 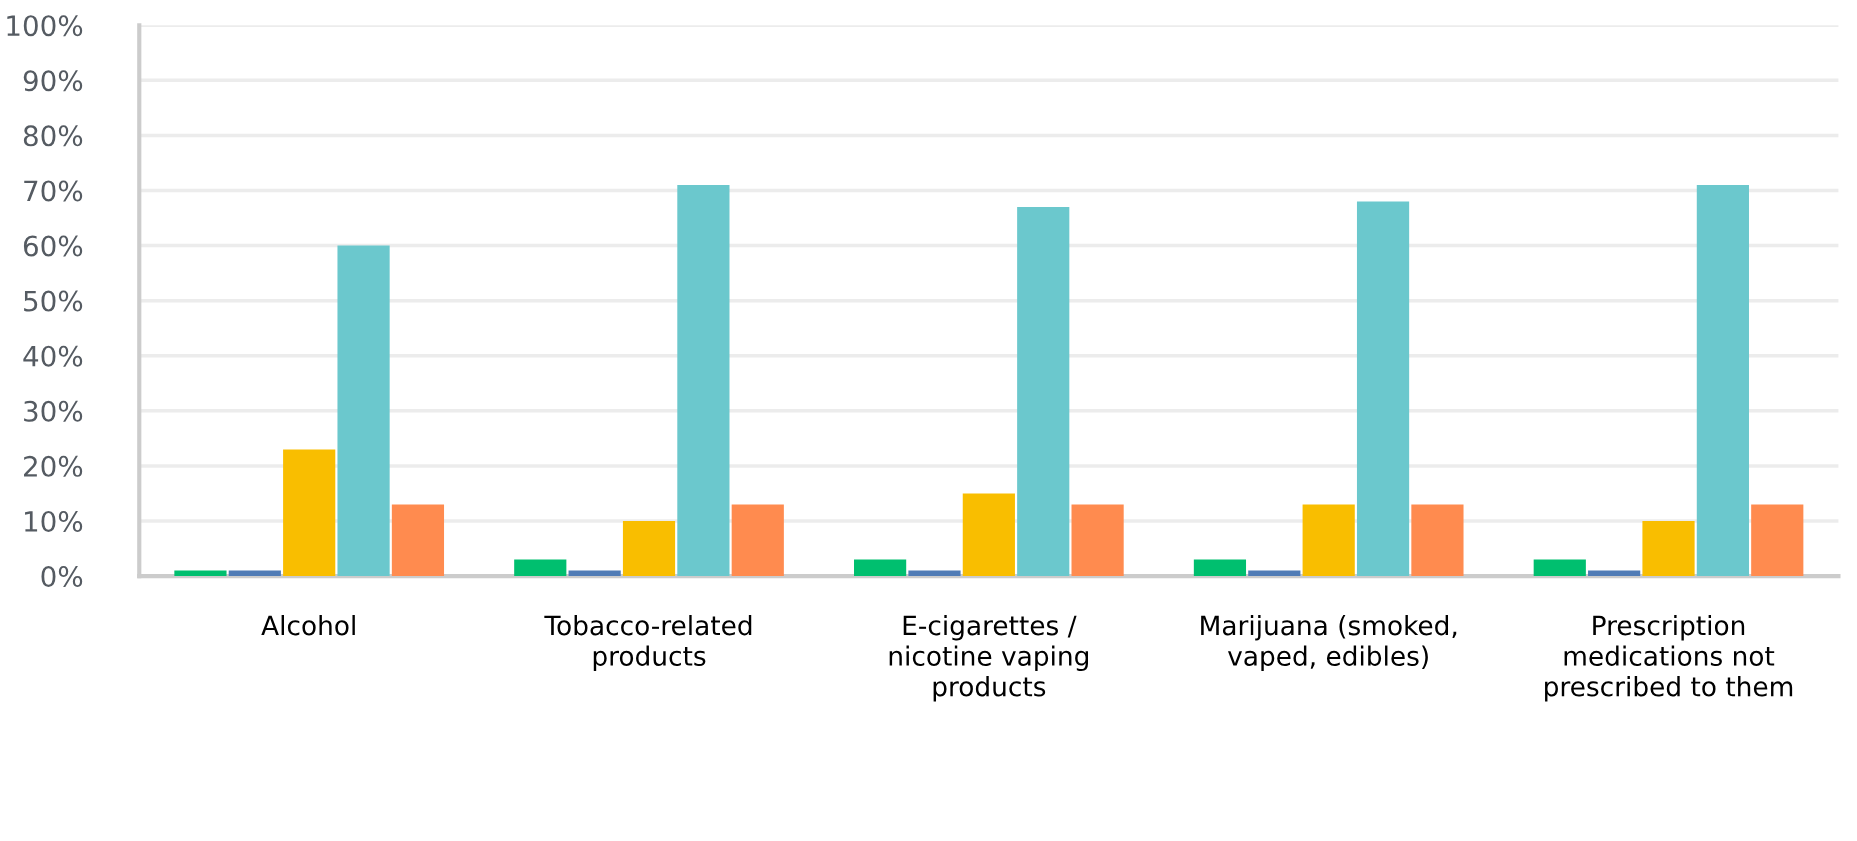 I want to click on x-tick-label: Marijuana (smoked, vaped, edibles), so click(x=1329, y=643).